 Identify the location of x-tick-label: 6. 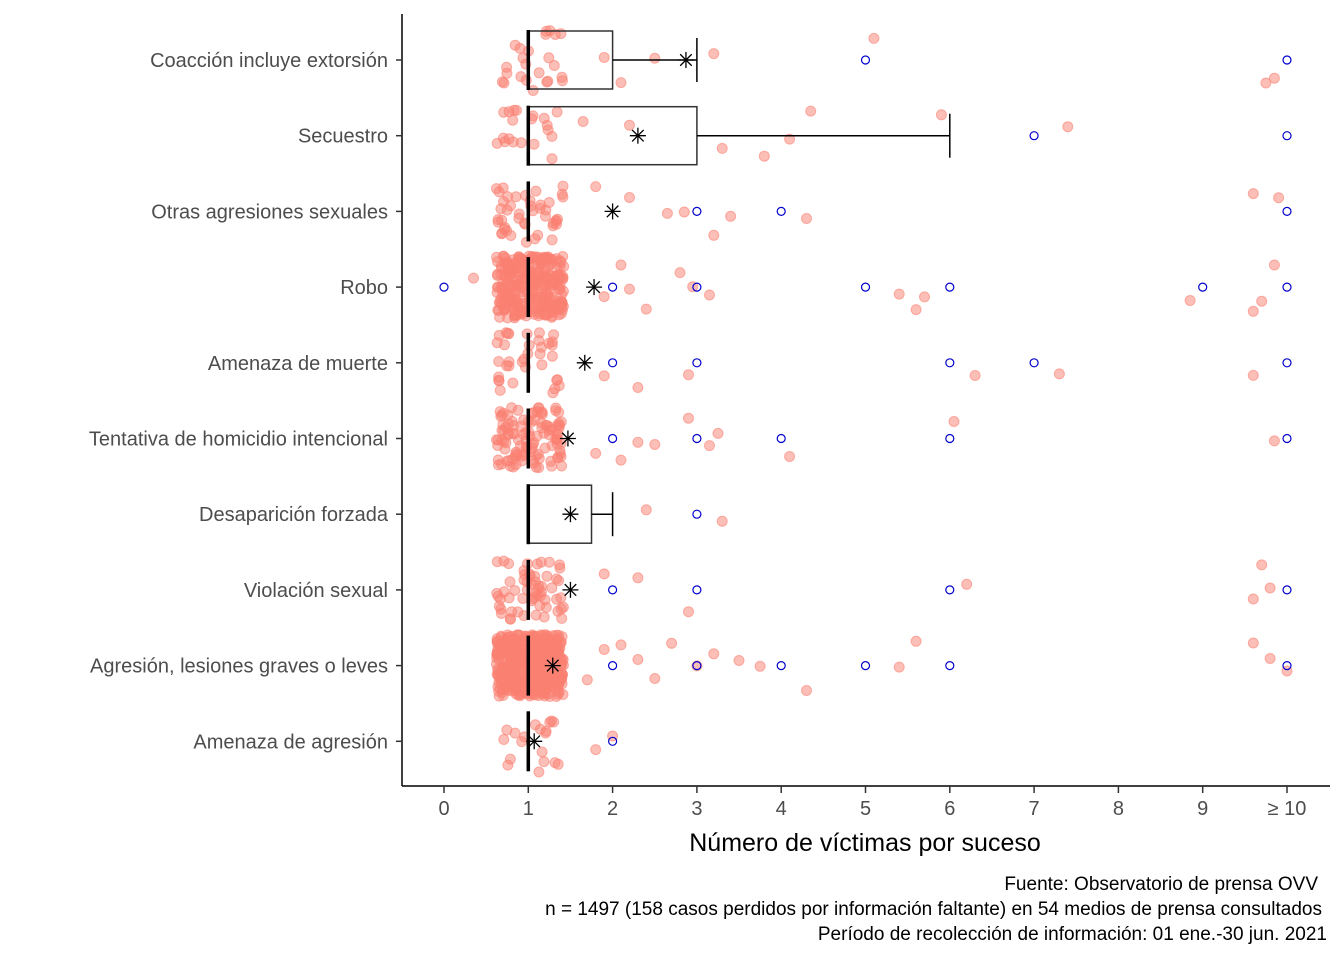
(949, 809).